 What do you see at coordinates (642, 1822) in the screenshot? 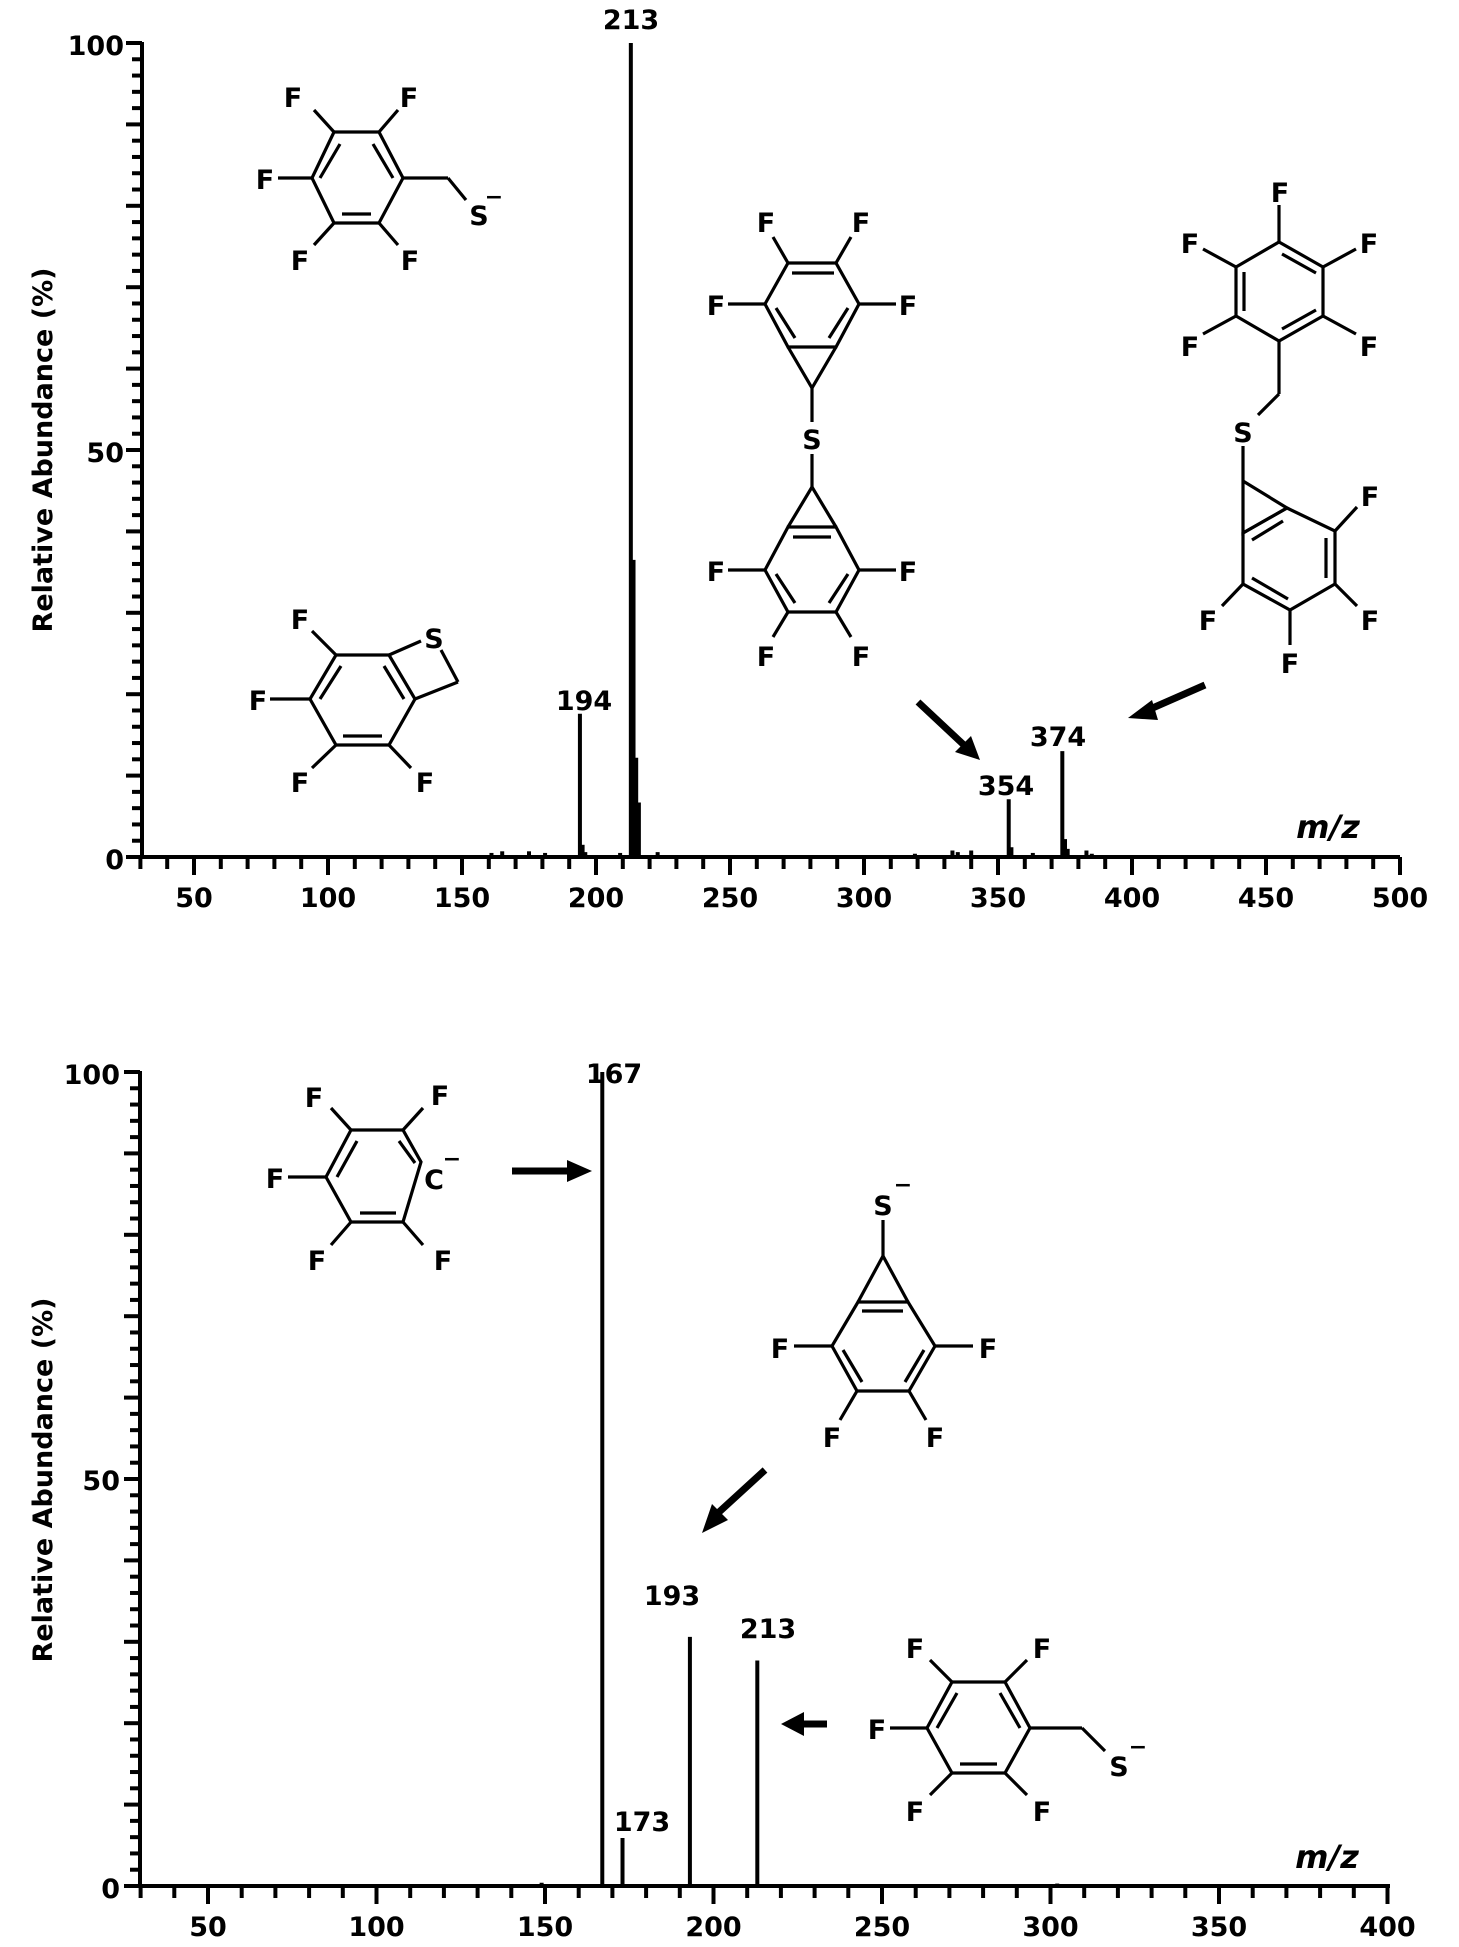
I see `bottom-peak-label-173: 173` at bounding box center [642, 1822].